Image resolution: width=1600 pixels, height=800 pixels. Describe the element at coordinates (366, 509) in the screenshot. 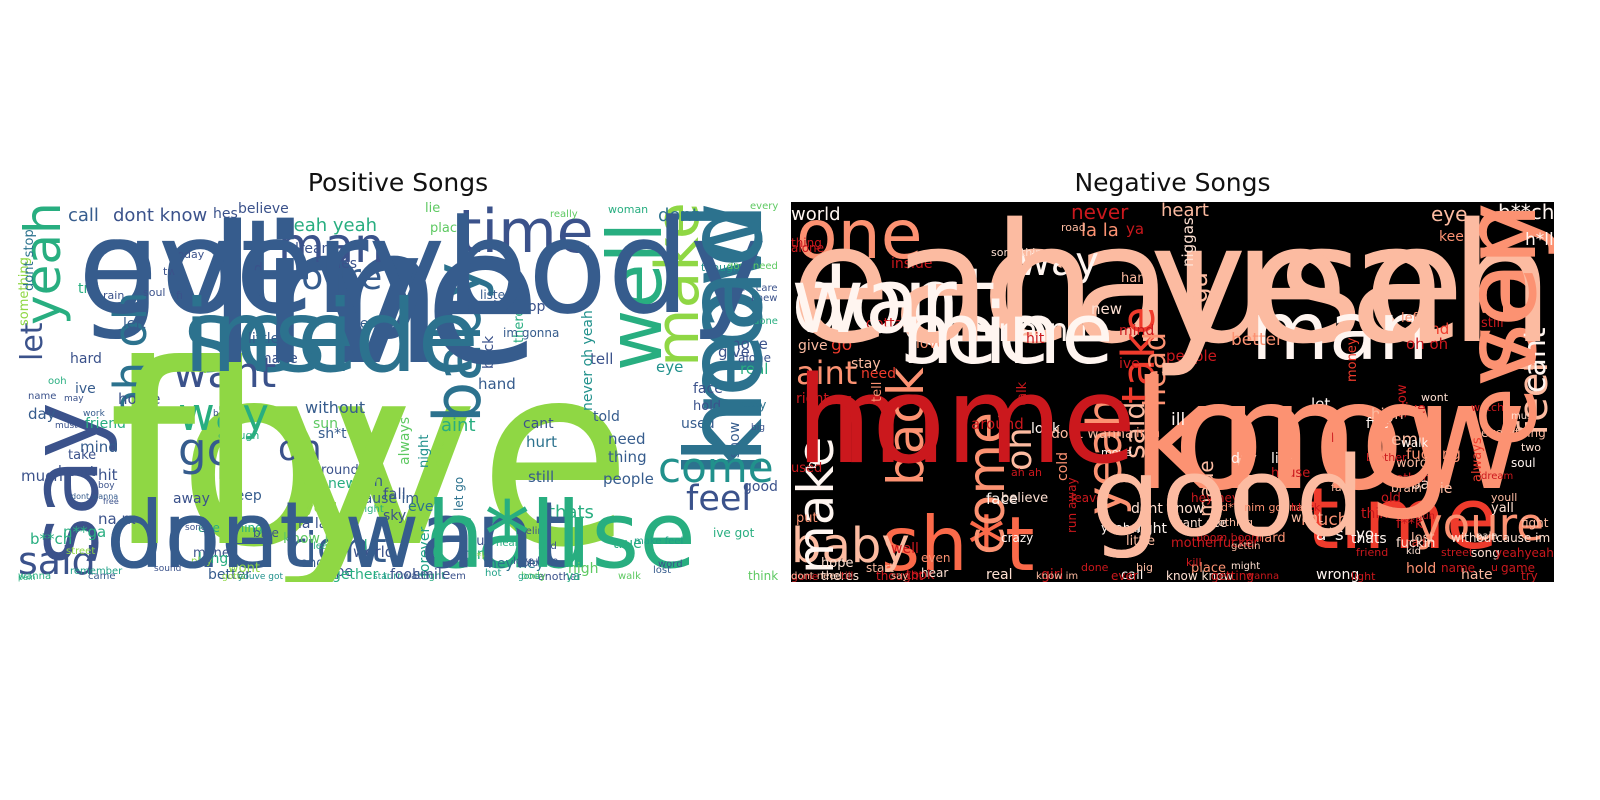

I see `word-tonight: tonight` at that location.